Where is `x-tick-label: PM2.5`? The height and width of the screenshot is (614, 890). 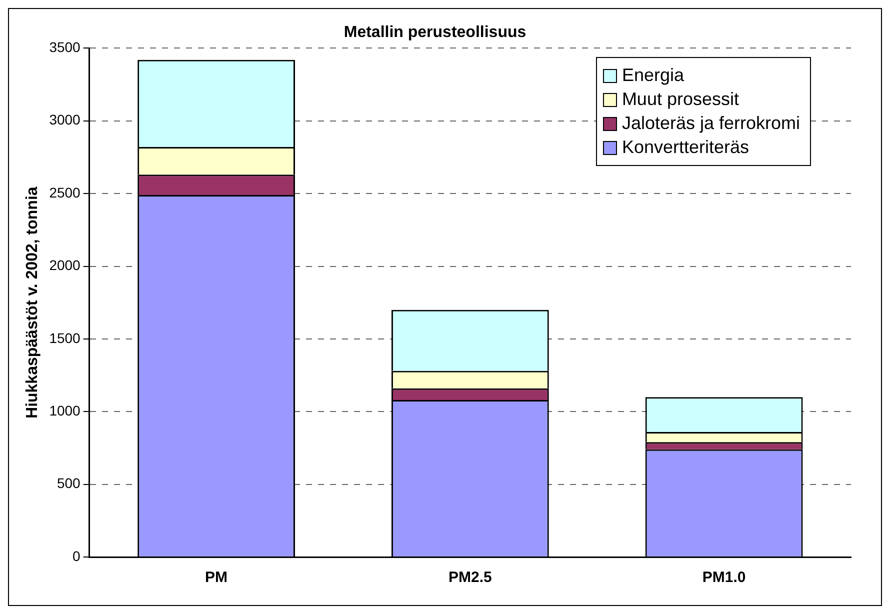
x-tick-label: PM2.5 is located at coordinates (470, 577).